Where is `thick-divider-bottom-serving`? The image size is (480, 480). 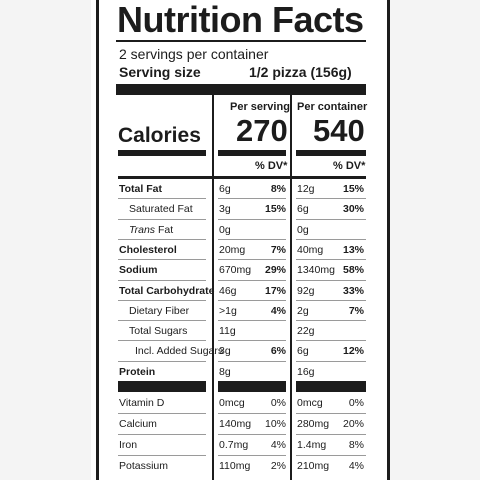 thick-divider-bottom-serving is located at coordinates (252, 386).